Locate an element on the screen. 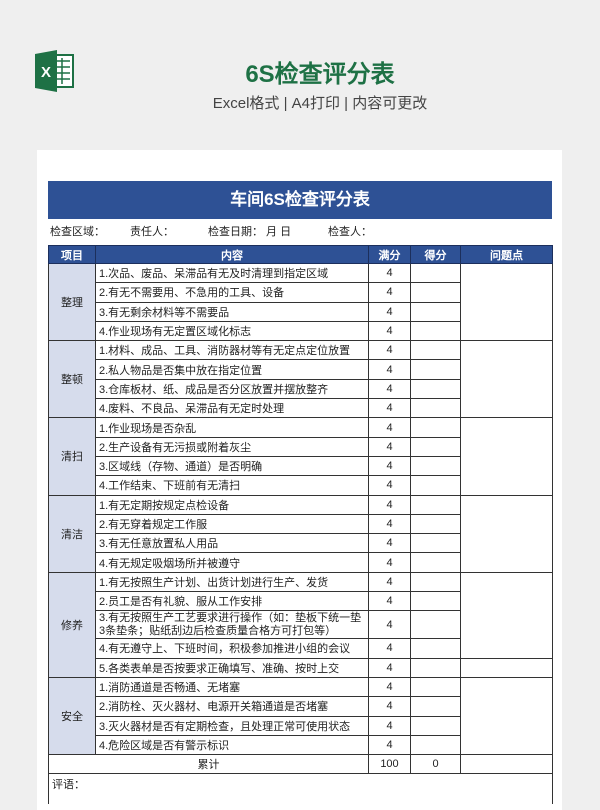 The image size is (600, 810). table-row: 整理 1.次品、废品、呆滞品有无及时清理到指定区域 4 is located at coordinates (300, 302).